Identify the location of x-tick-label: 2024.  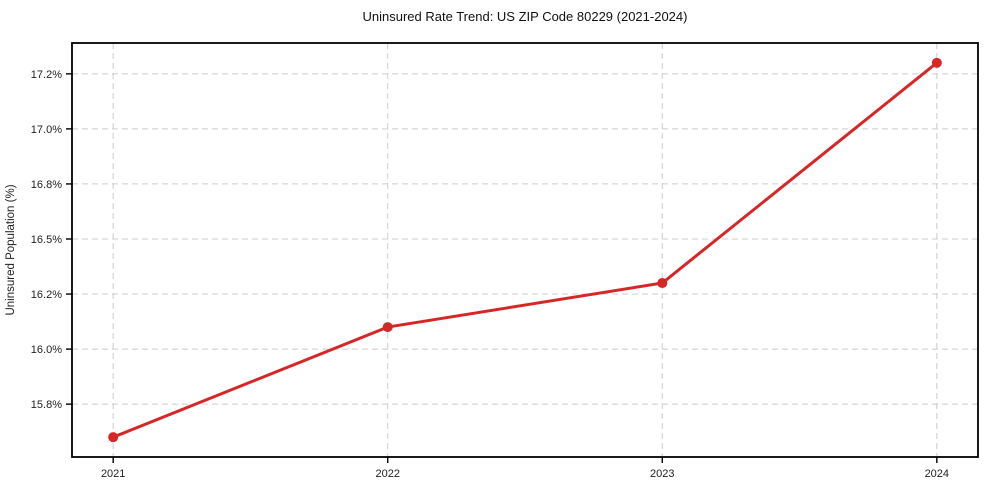
(937, 474).